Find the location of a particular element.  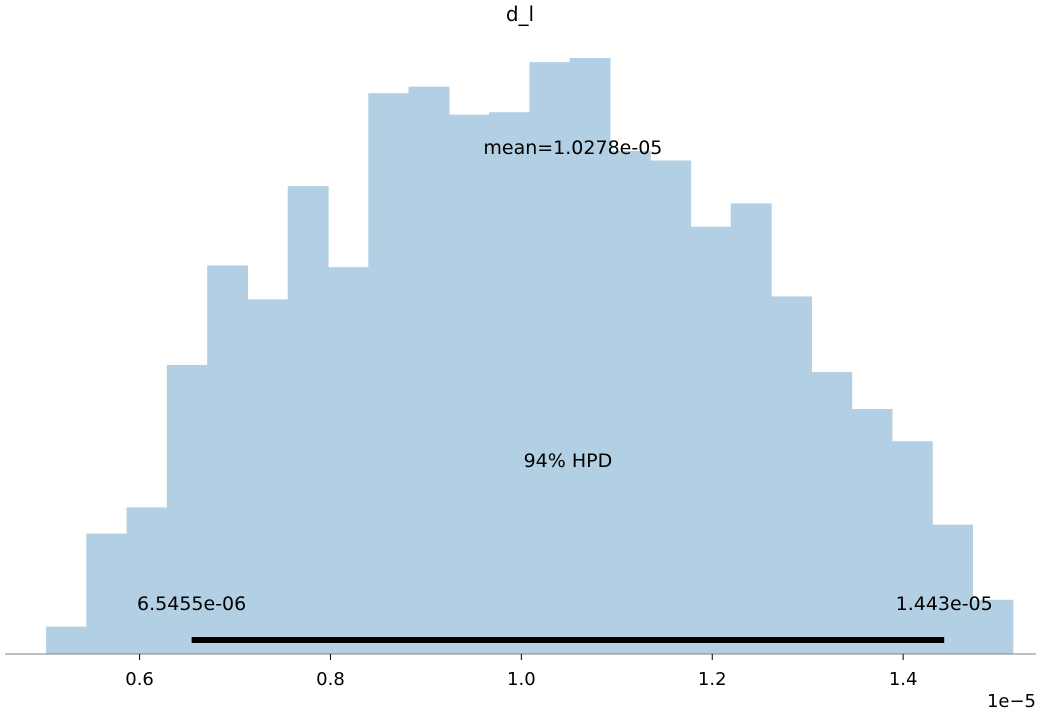

x-tick-label: 1.2 is located at coordinates (712, 679).